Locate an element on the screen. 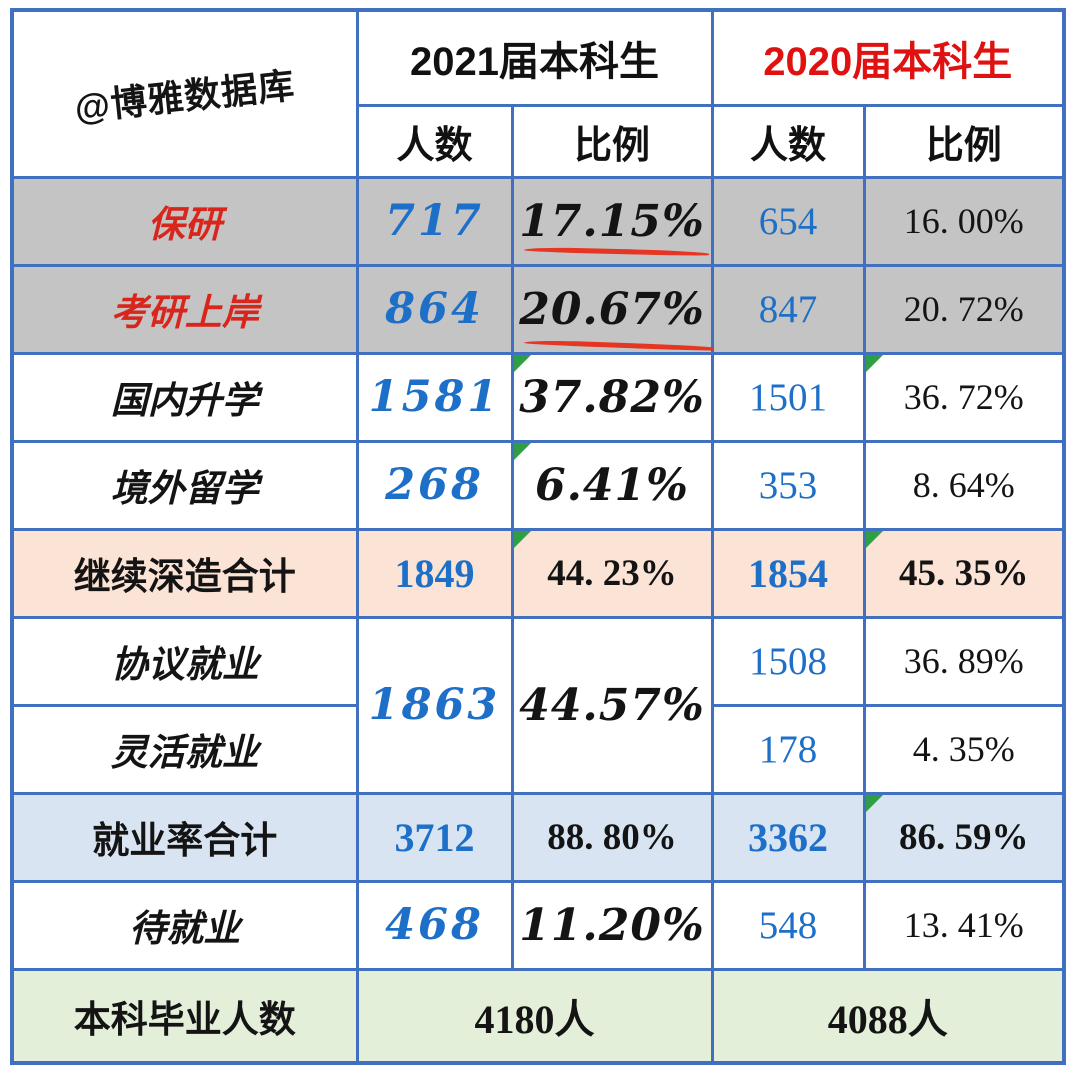 This screenshot has height=1090, width=1076. ratio-2020: 16. 00% is located at coordinates (963, 221).